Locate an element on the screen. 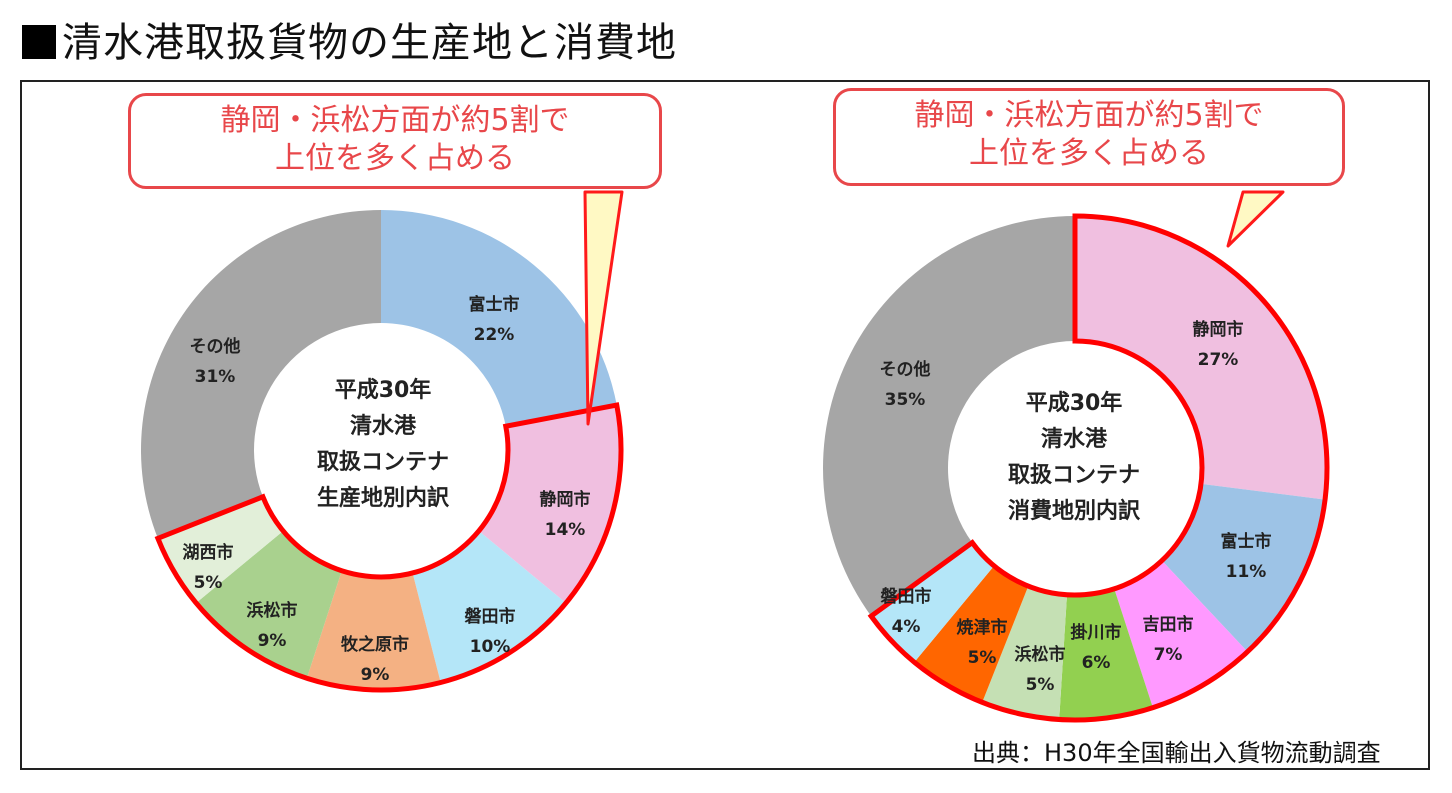 The height and width of the screenshot is (793, 1452). slice-label-value: 11% is located at coordinates (1246, 572).